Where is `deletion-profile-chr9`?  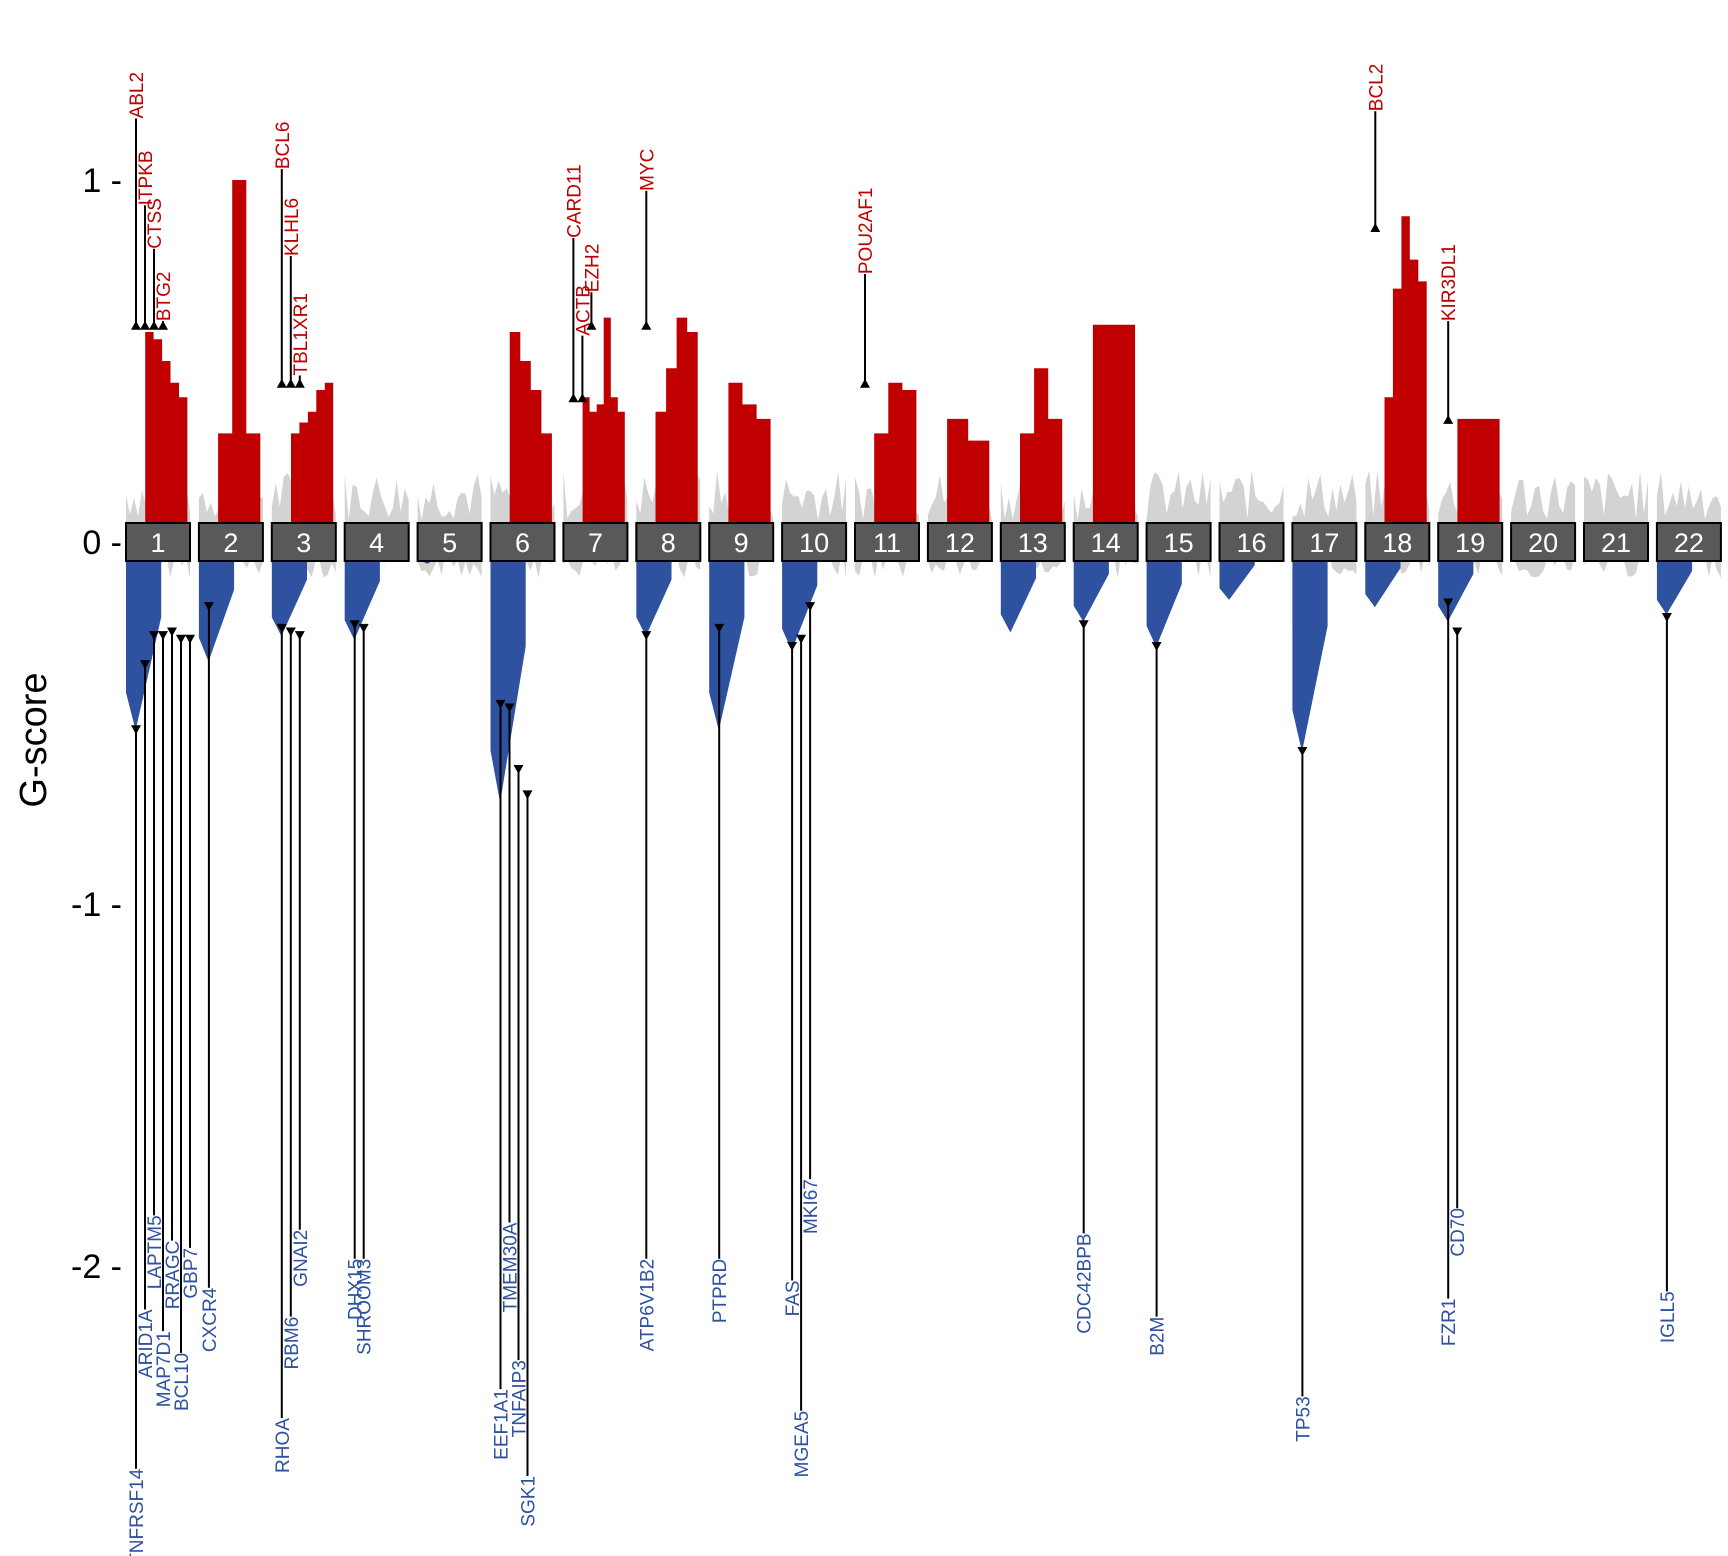 deletion-profile-chr9 is located at coordinates (727, 636).